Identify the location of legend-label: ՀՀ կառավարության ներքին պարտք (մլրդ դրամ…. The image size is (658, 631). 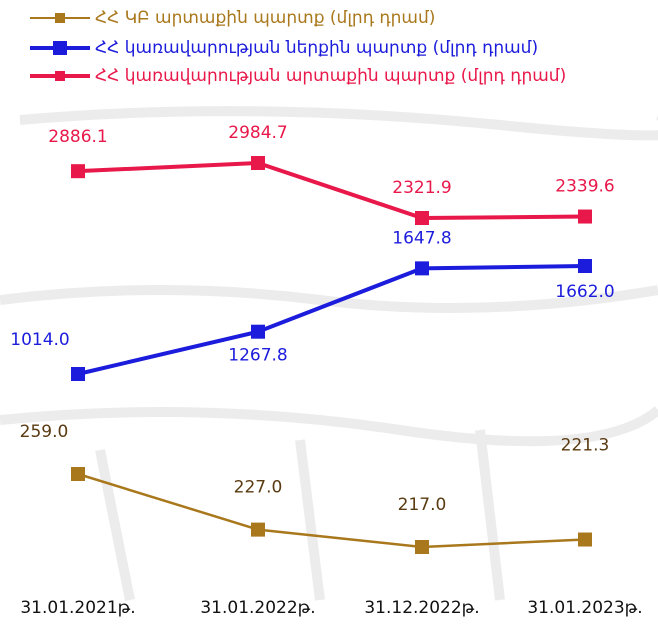
(316, 48).